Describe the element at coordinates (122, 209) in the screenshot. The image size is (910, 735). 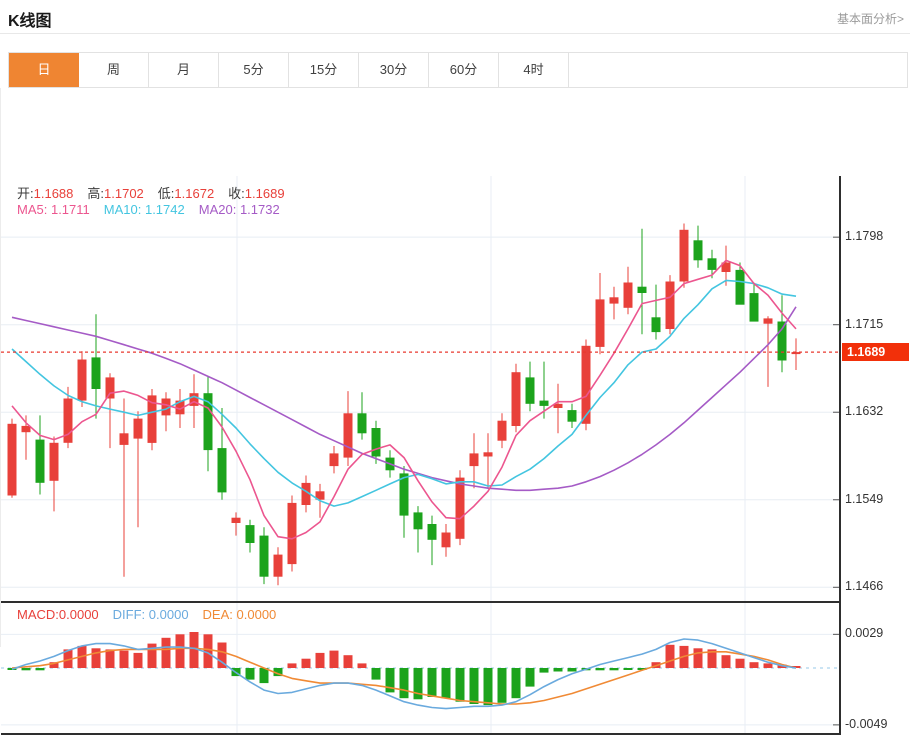
I see `ma10-label: MA10:` at that location.